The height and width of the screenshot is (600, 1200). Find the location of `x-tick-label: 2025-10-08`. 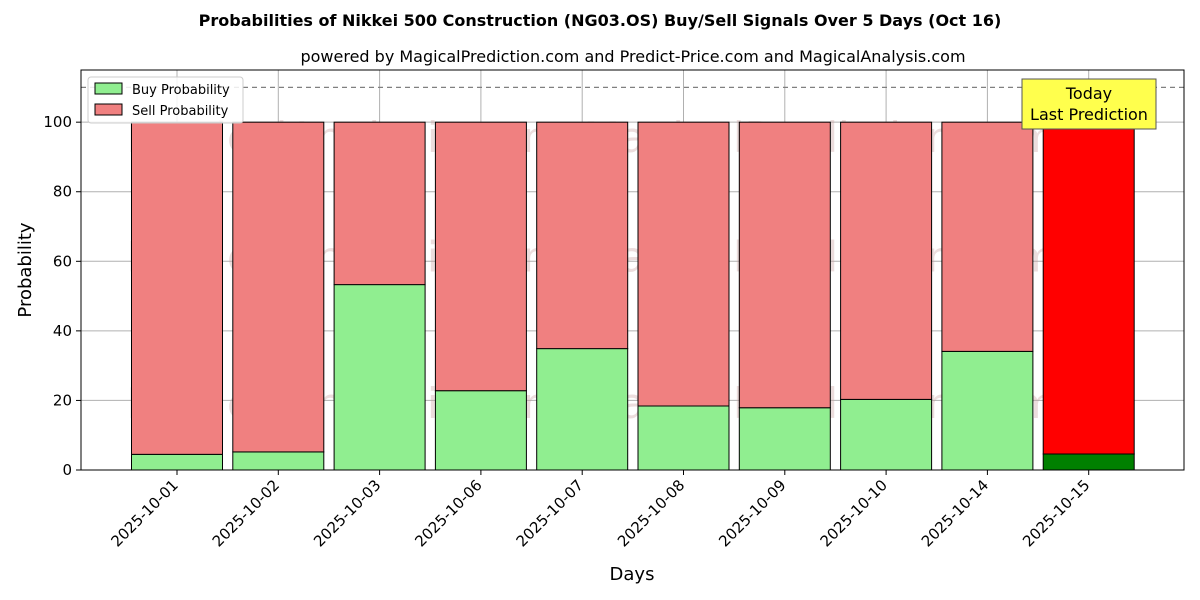

x-tick-label: 2025-10-08 is located at coordinates (651, 513).